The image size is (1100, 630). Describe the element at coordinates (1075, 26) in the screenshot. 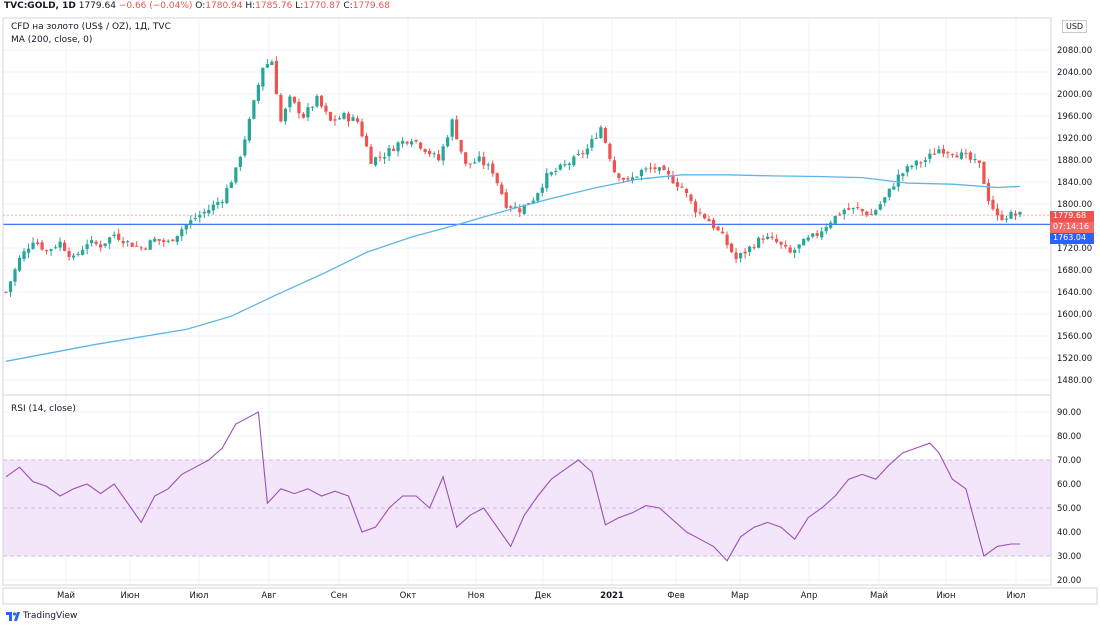

I see `currency-label: USD` at that location.